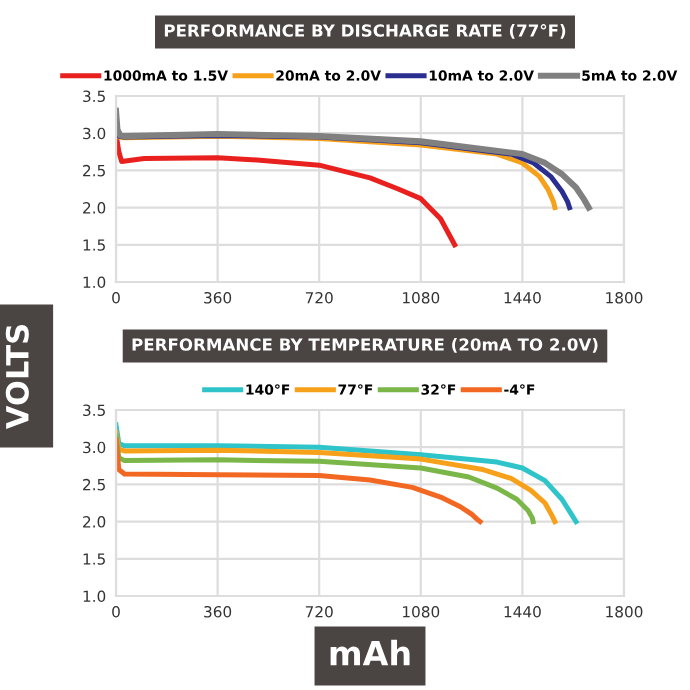 This screenshot has width=690, height=690. I want to click on chart-title: PERFORMANCE BY TEMPERATURE (20mA TO 2.0V), so click(365, 345).